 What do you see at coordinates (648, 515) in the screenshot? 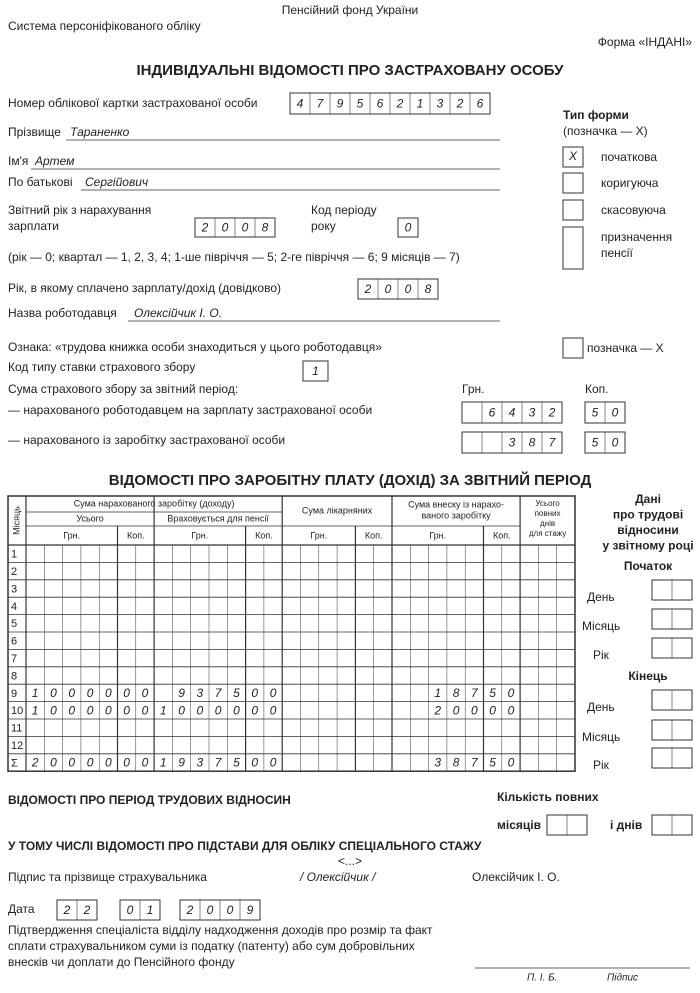
I see `label: про трудові` at bounding box center [648, 515].